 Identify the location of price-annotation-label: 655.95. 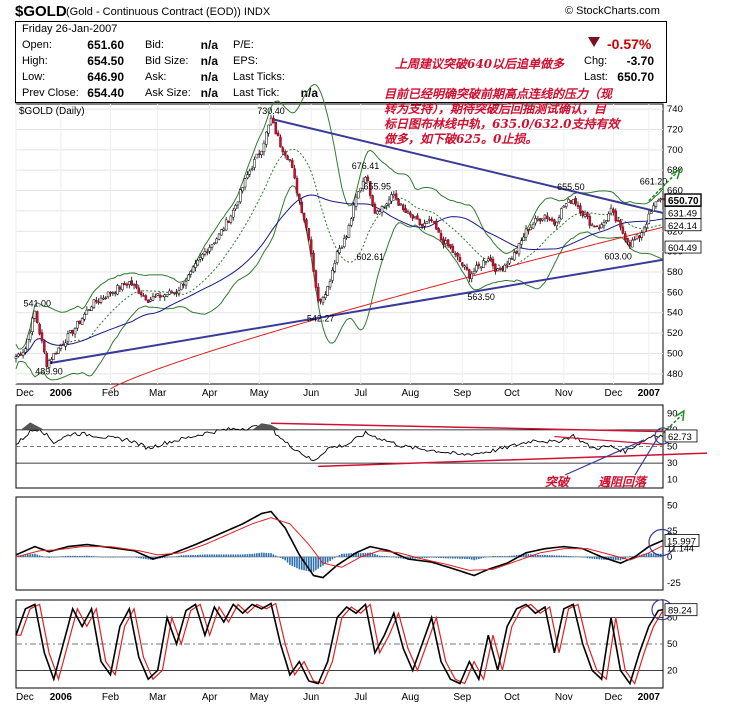
(378, 187).